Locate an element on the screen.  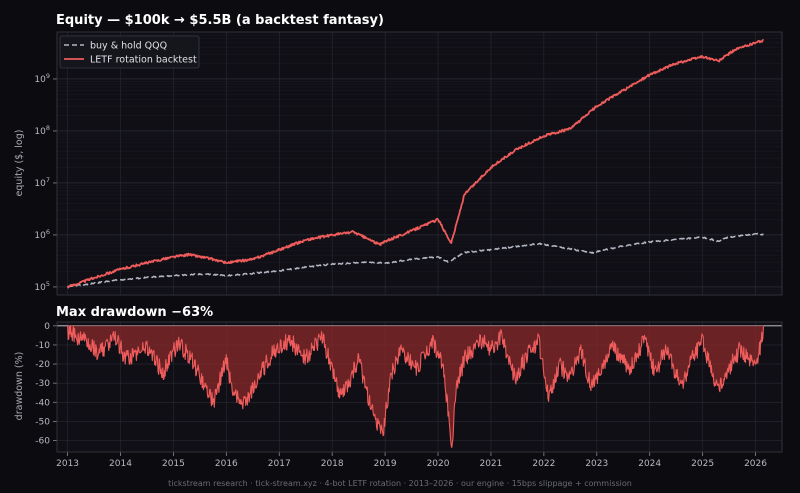
y-tick-label: 10⁵ is located at coordinates (42, 286).